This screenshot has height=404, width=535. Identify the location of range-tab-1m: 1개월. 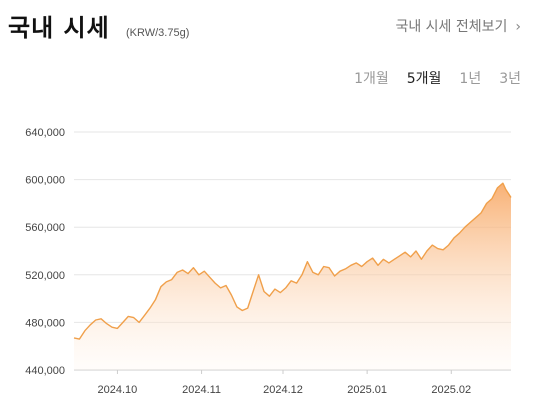
(371, 79).